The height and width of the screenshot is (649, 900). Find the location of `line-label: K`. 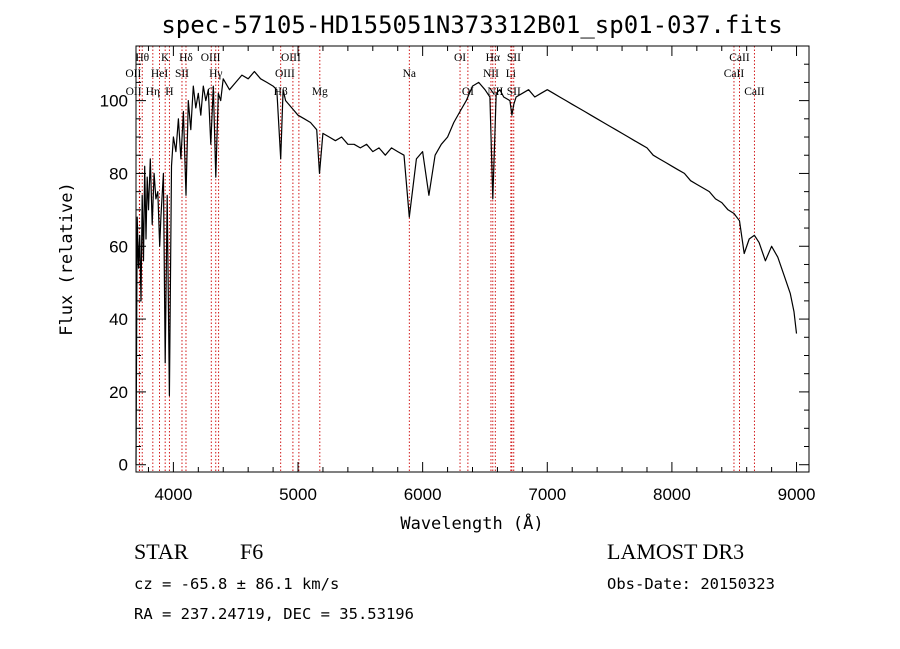

line-label: K is located at coordinates (165, 58).